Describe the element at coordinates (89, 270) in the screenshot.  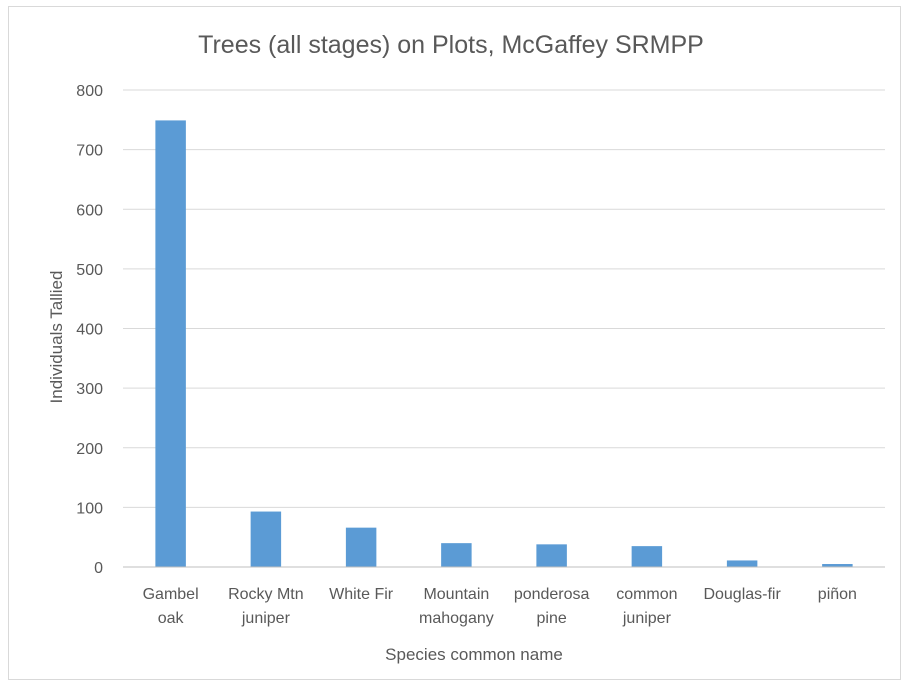
I see `y-tick-label: 500` at that location.